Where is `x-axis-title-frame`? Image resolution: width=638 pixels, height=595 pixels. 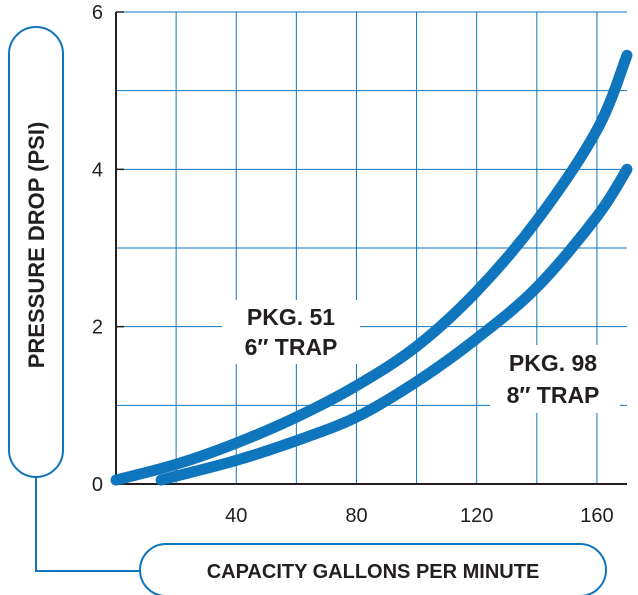 x-axis-title-frame is located at coordinates (373, 569).